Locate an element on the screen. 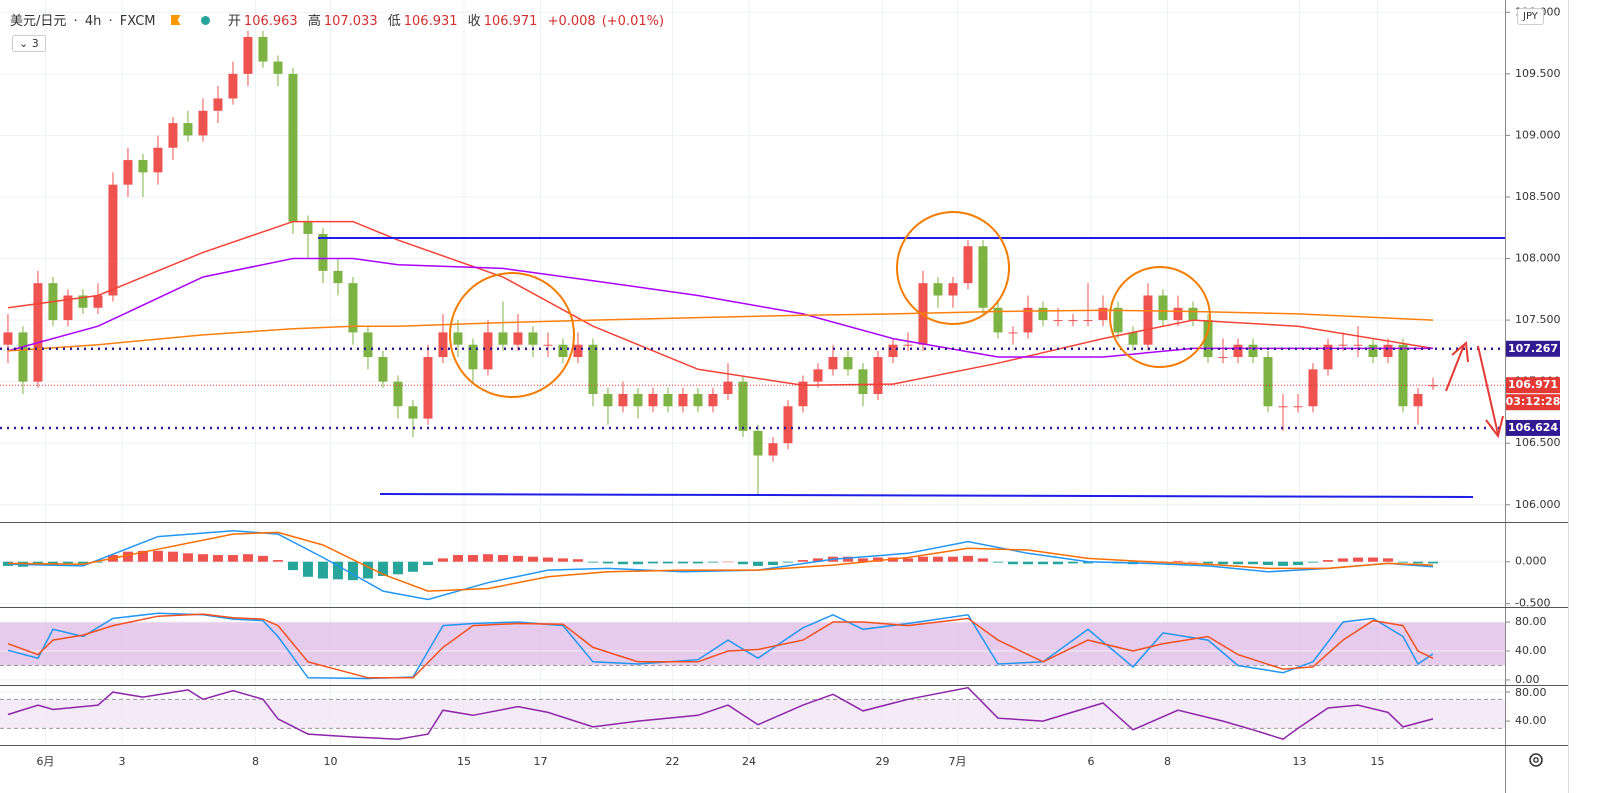 The image size is (1607, 793). indicator-toggle: ⌄ 3 is located at coordinates (29, 43).